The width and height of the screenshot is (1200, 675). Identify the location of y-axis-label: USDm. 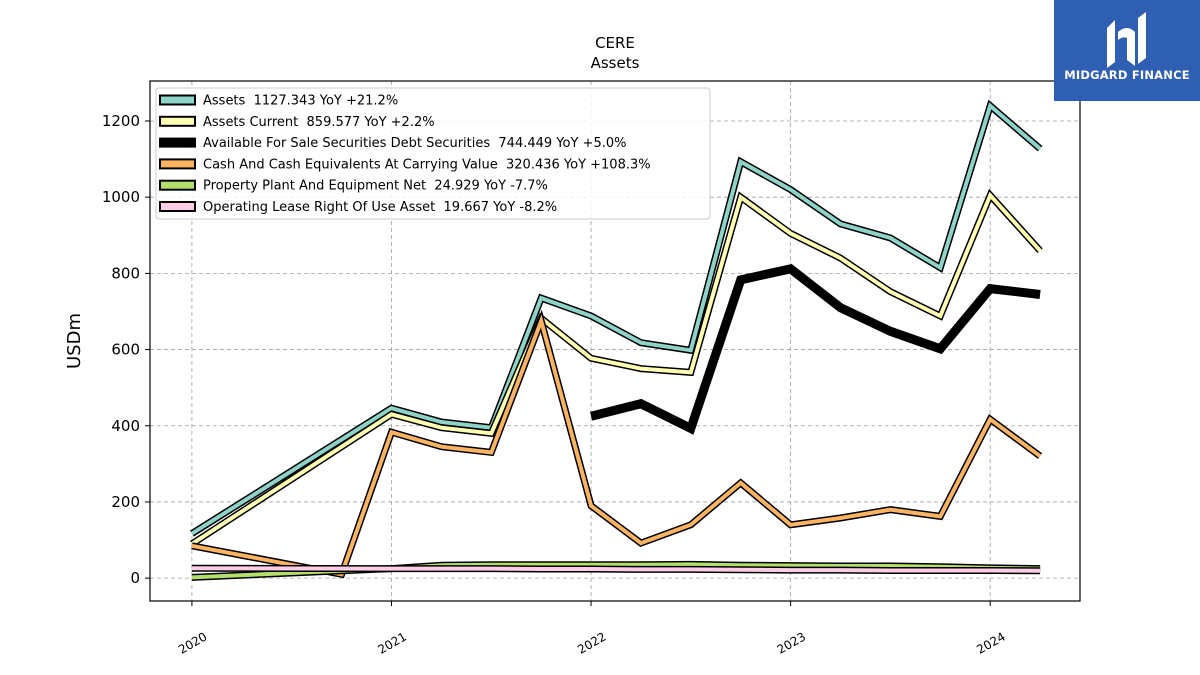
(74, 341).